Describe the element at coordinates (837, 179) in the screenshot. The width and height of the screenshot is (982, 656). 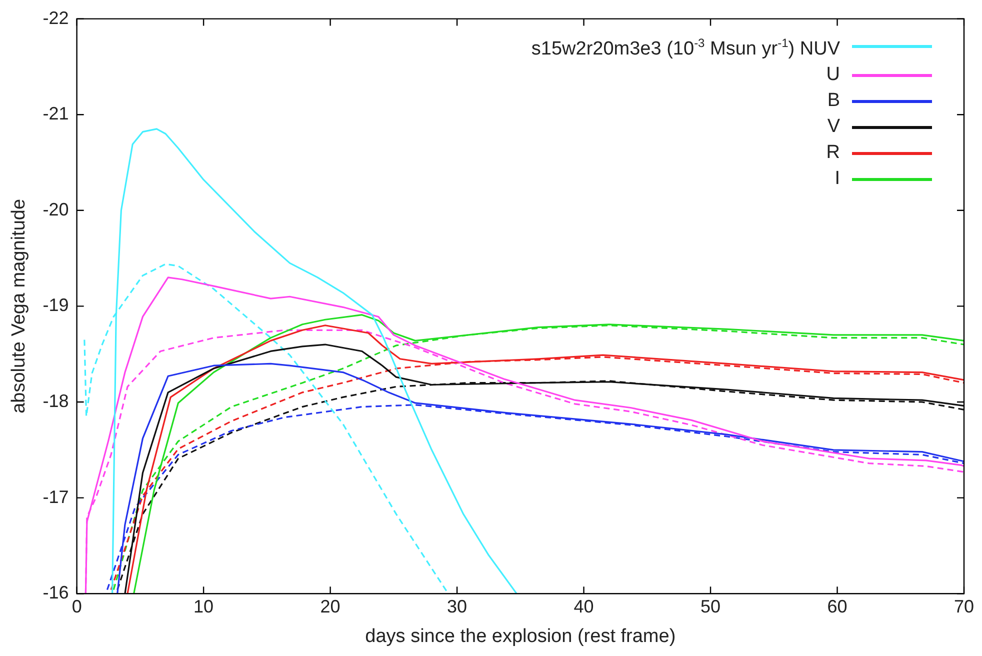
I see `legend-label: I` at that location.